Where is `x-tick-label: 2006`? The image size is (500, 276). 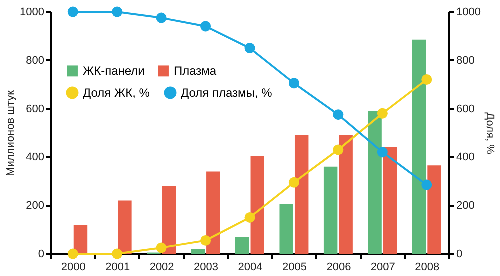
x-tick-label: 2006 is located at coordinates (339, 268).